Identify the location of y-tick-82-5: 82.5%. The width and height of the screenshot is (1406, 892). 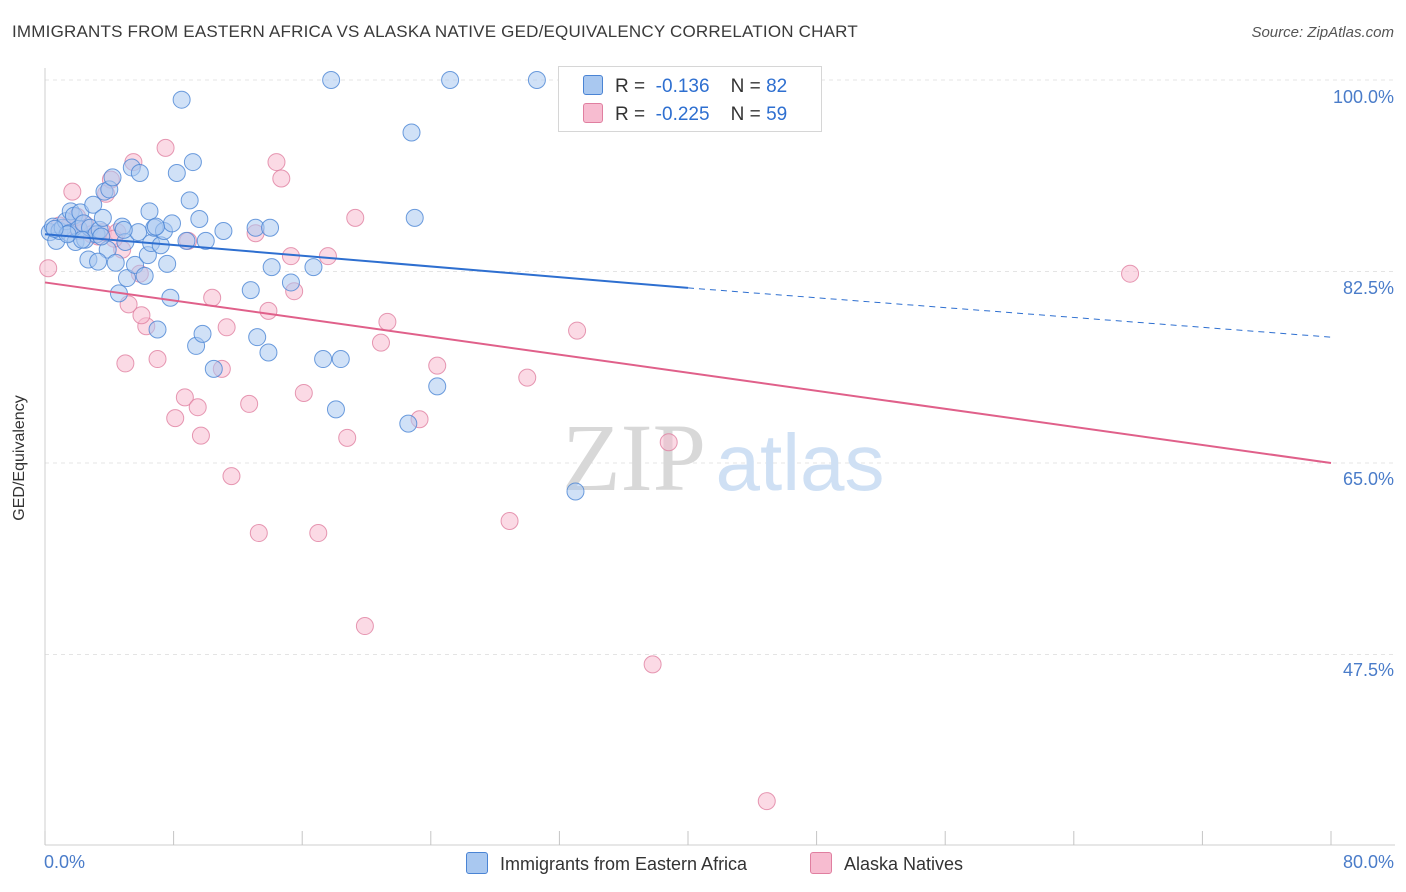
(1368, 288).